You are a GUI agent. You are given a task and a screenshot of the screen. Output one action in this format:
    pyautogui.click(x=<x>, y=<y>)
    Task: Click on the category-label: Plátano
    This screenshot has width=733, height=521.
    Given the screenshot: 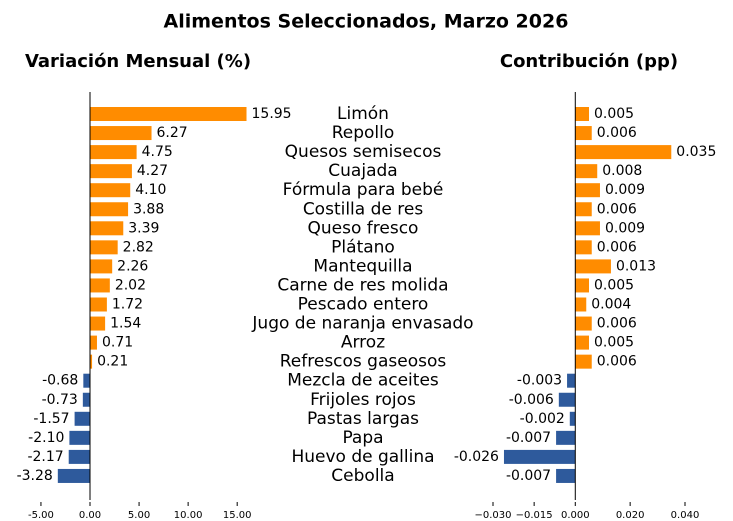 What is the action you would take?
    pyautogui.click(x=363, y=247)
    